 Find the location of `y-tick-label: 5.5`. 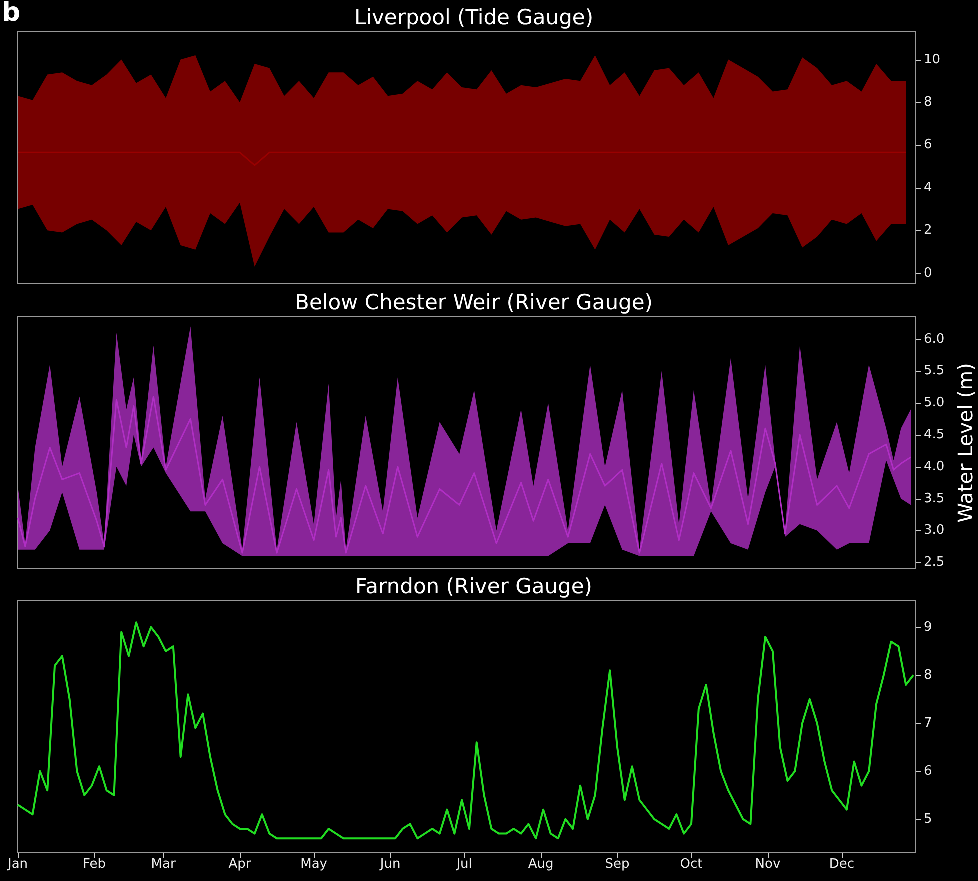

y-tick-label: 5.5 is located at coordinates (934, 371).